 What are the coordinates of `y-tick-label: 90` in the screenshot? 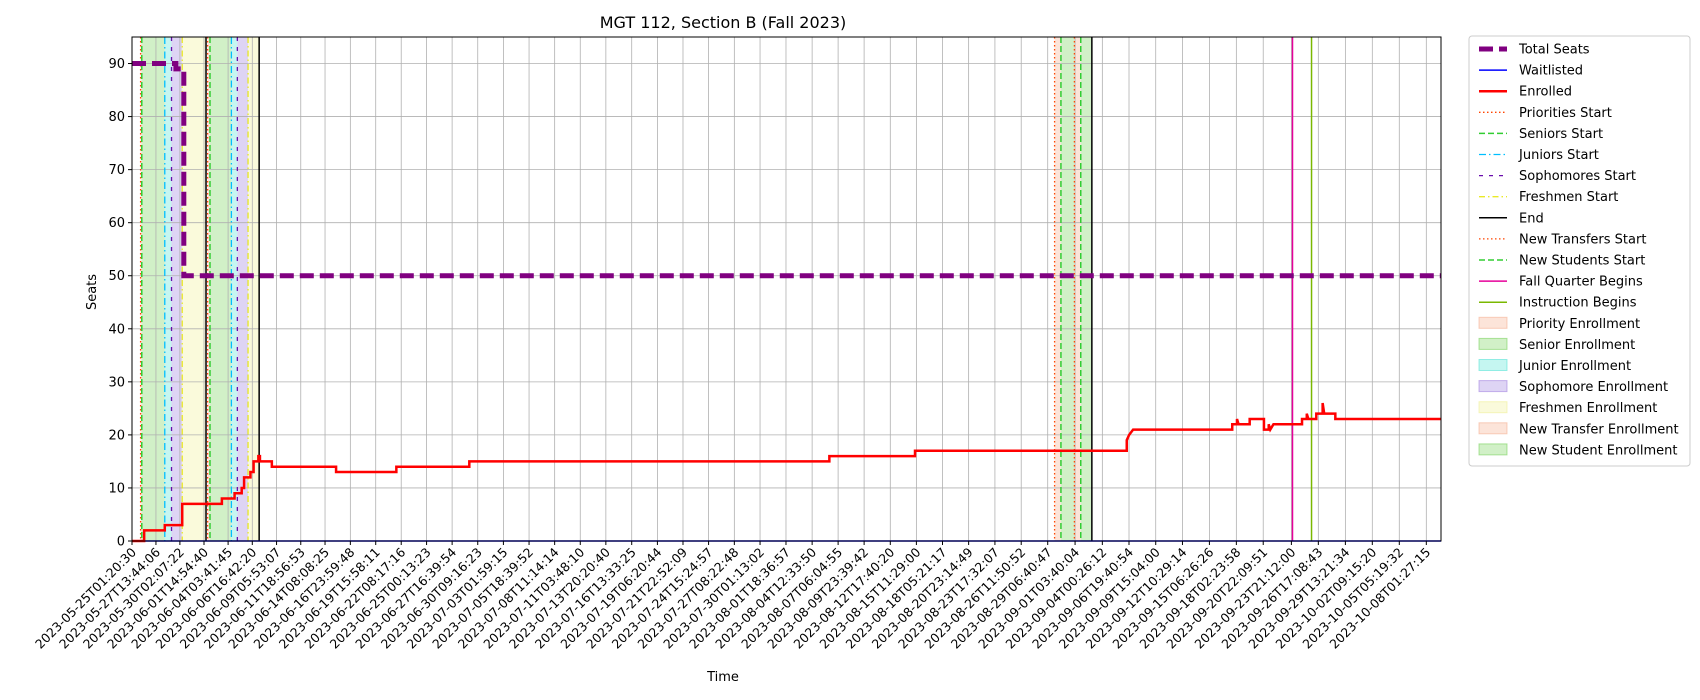 It's located at (116, 64).